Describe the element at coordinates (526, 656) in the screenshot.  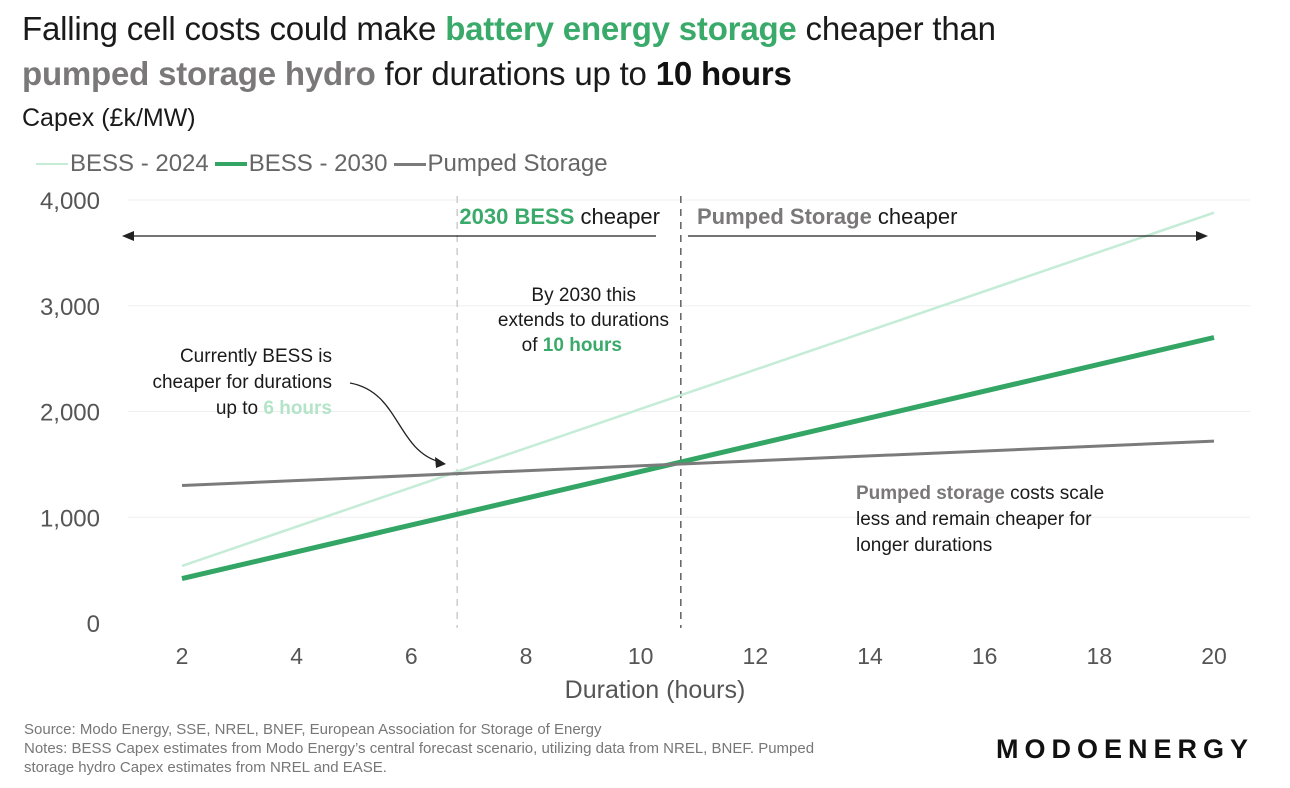
I see `x-tick-label: 8` at that location.